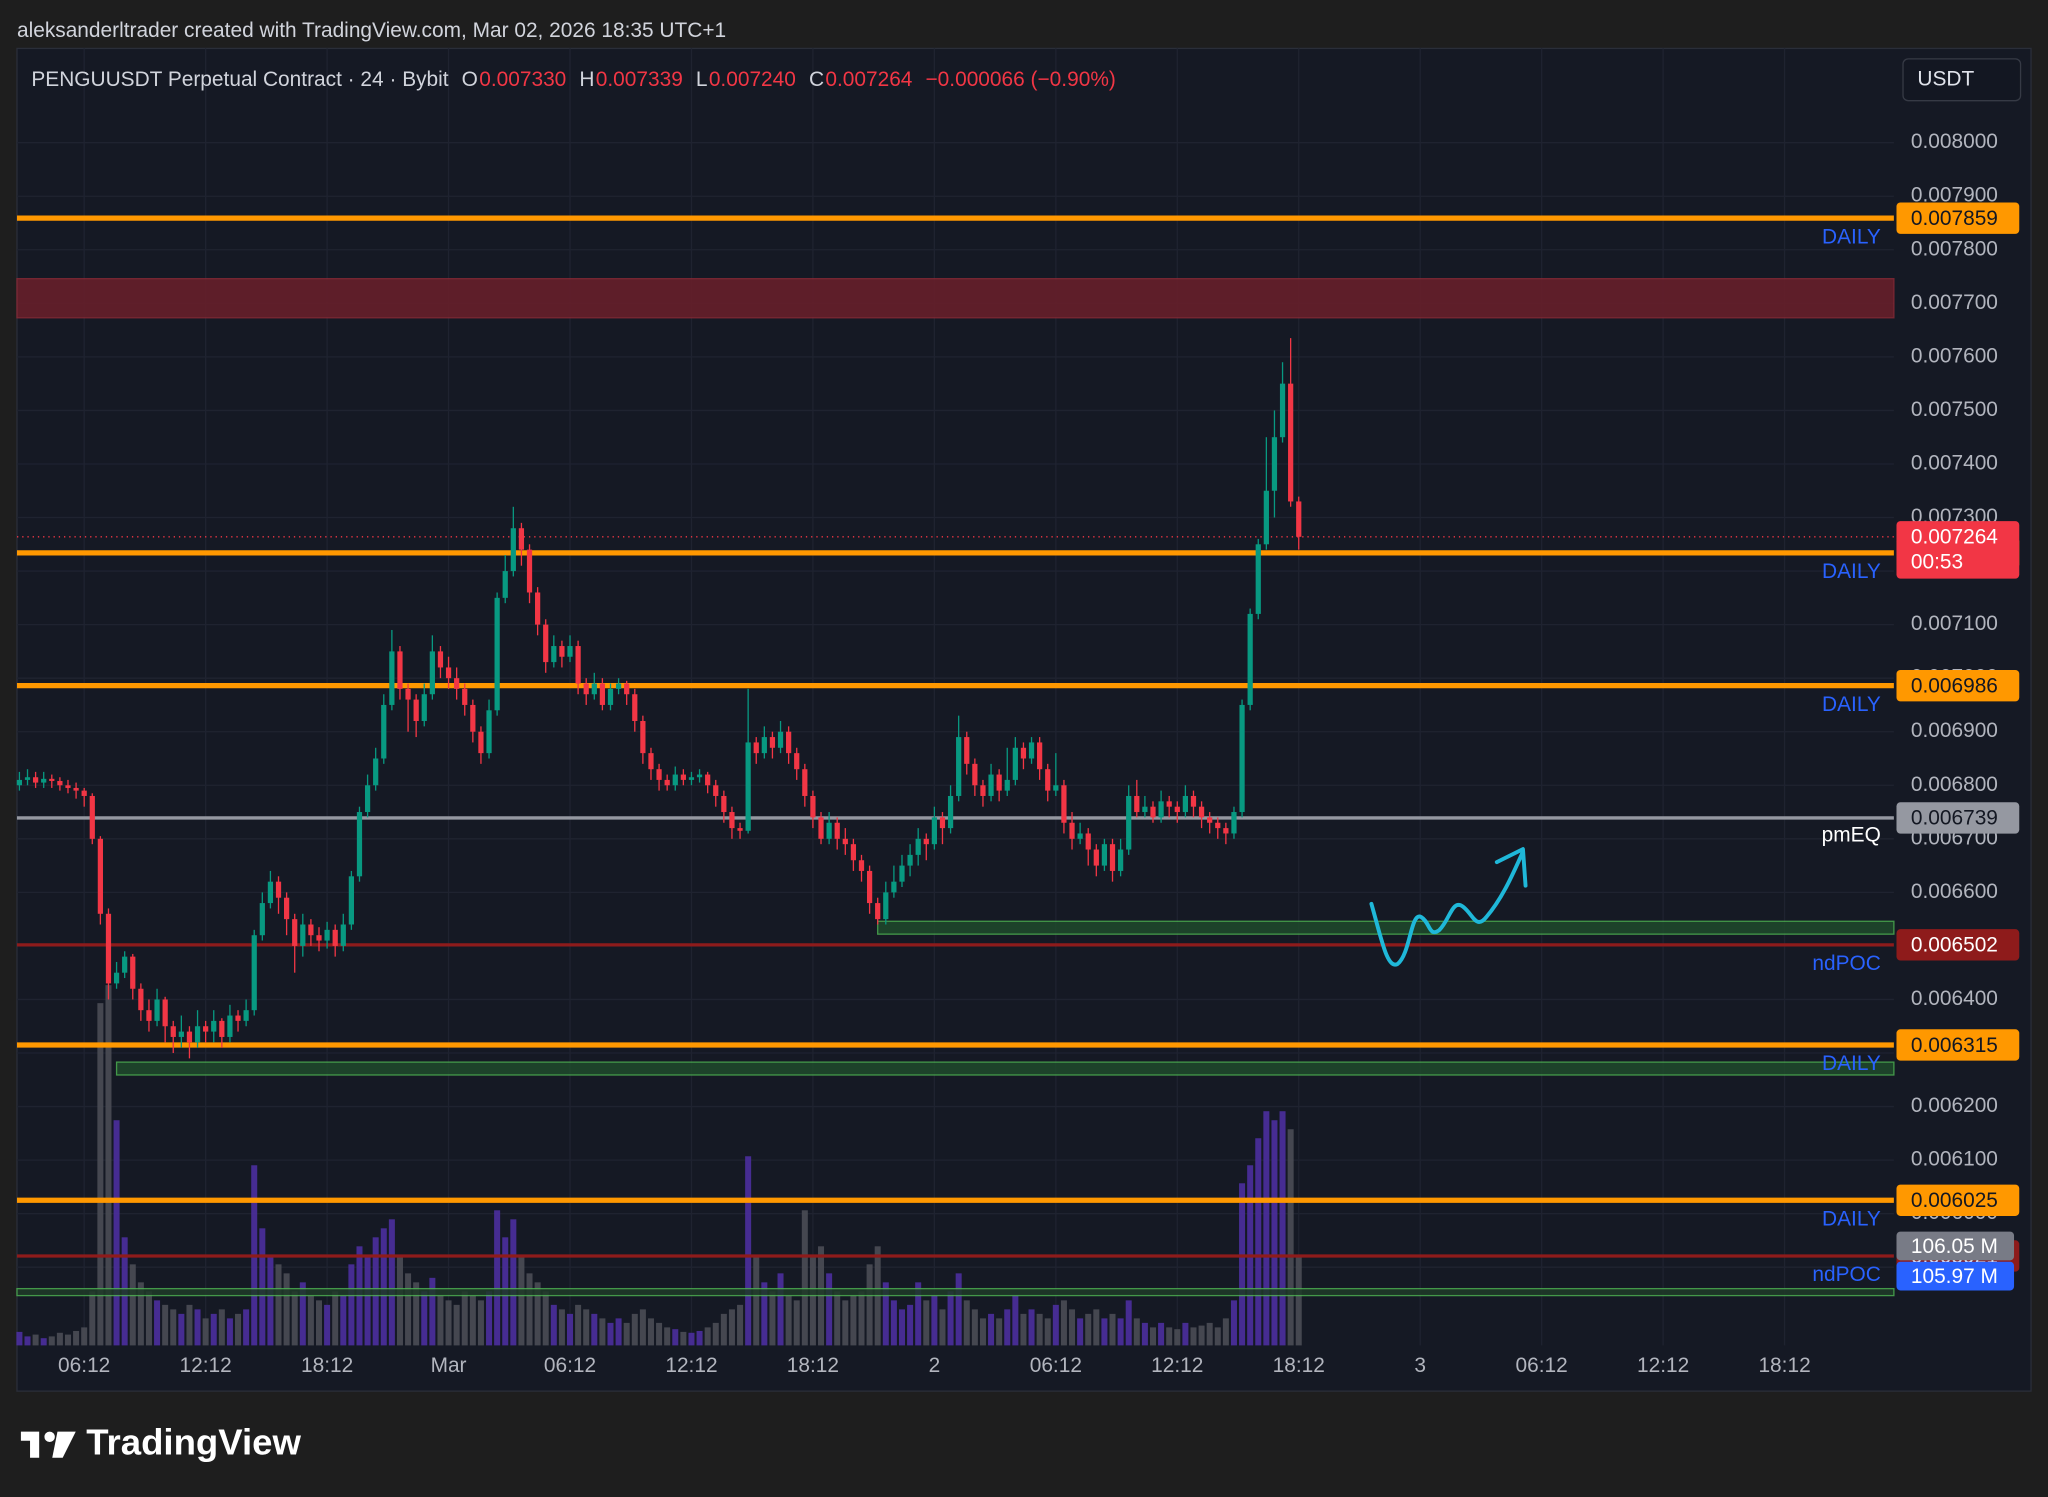  What do you see at coordinates (1663, 1365) in the screenshot?
I see `x-tick-label: 12:12` at bounding box center [1663, 1365].